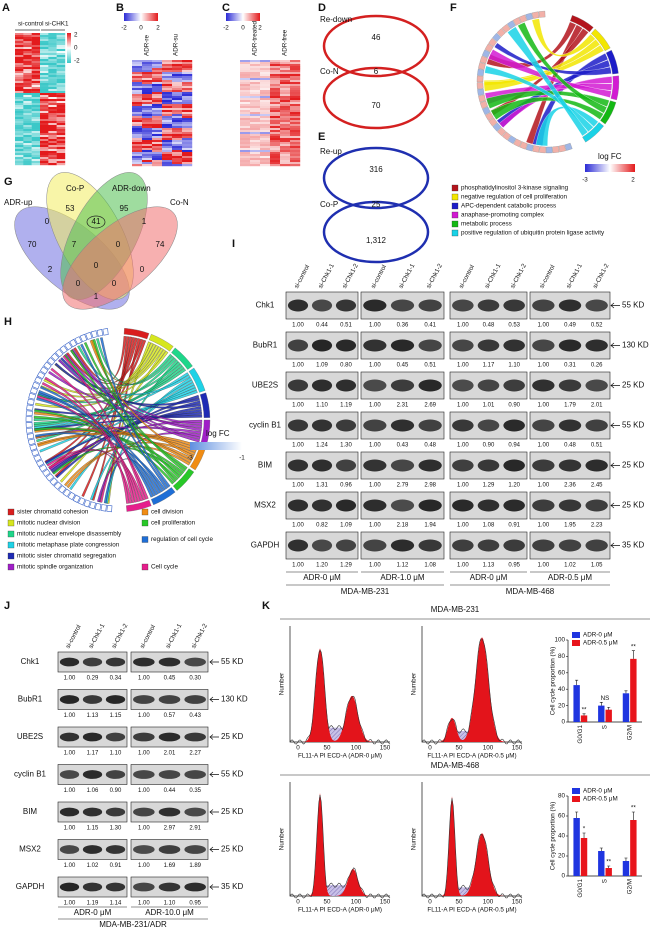 This screenshot has width=654, height=930. Describe the element at coordinates (322, 566) in the screenshot. I see `band-ratio: 1.20` at that location.